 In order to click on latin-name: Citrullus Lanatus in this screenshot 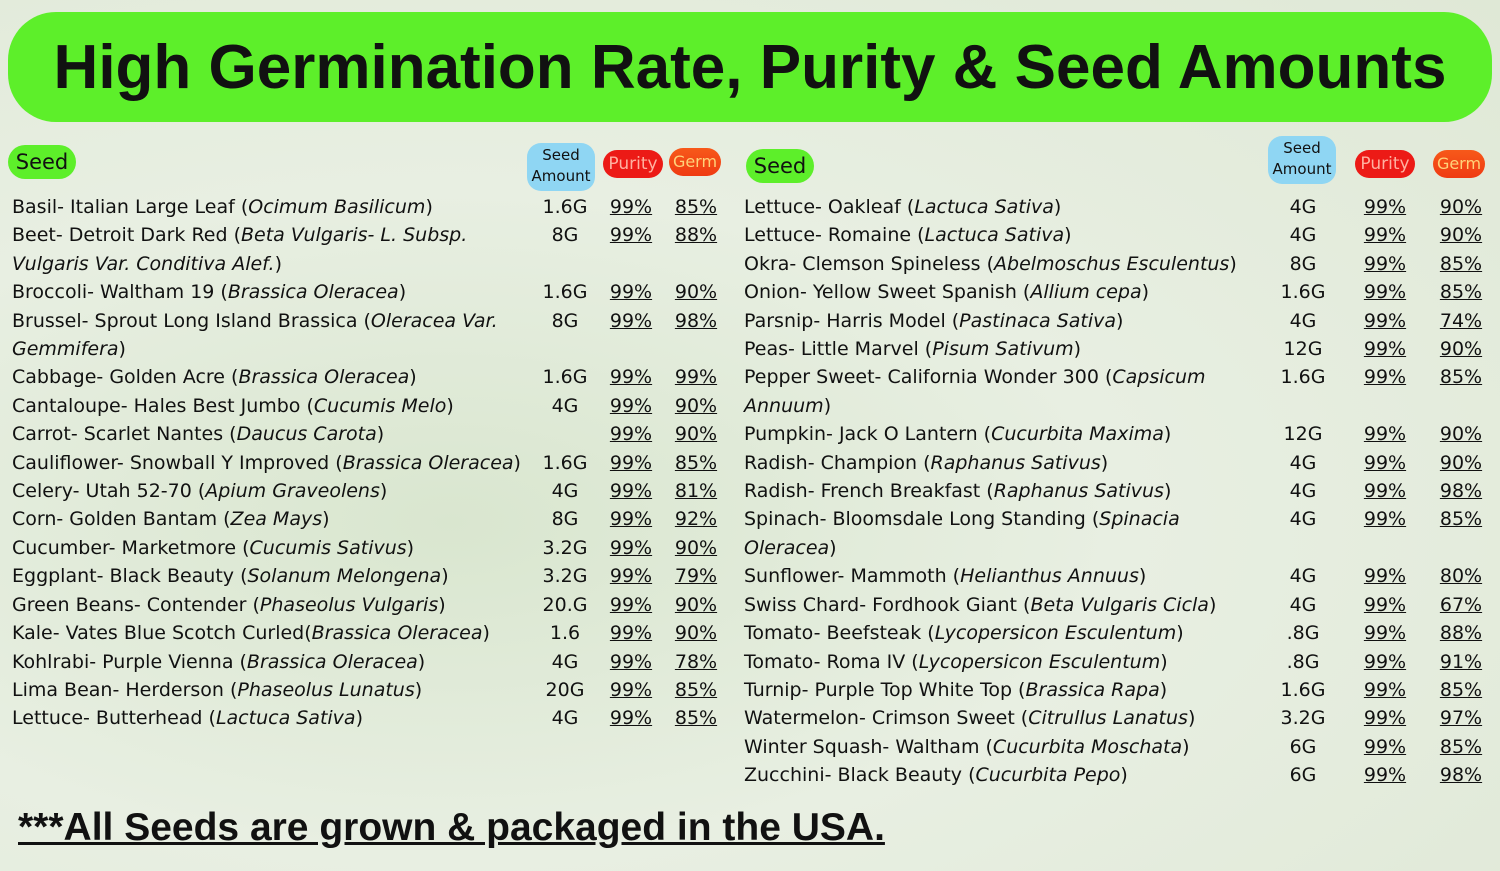, I will do `click(1108, 718)`.